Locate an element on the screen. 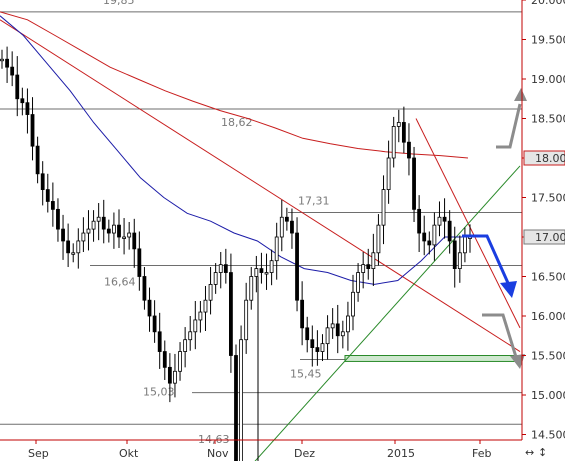 This screenshot has height=461, width=565. x-tick-label: Dez is located at coordinates (304, 453).